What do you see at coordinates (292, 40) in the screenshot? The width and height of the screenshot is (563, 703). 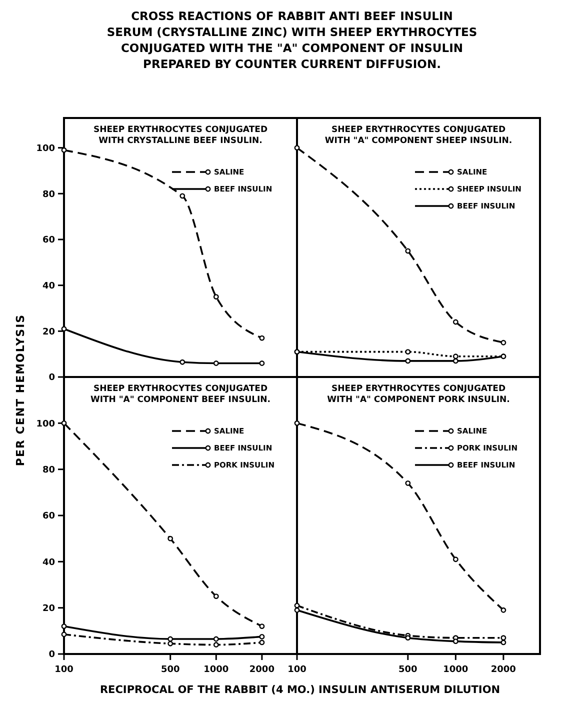 I see `chart-title: CROSS REACTIONS OF RABBIT ANTI BEEF INSULIN SERUM (CRYSTALLINE ZINC) WITH SHEEP ERYTHROCYTES CONJUGATED WITH THE "A" COMPONENT OF INSULIN PREPARED BY COUNTER CURRENT DIFFUSION.` at bounding box center [292, 40].